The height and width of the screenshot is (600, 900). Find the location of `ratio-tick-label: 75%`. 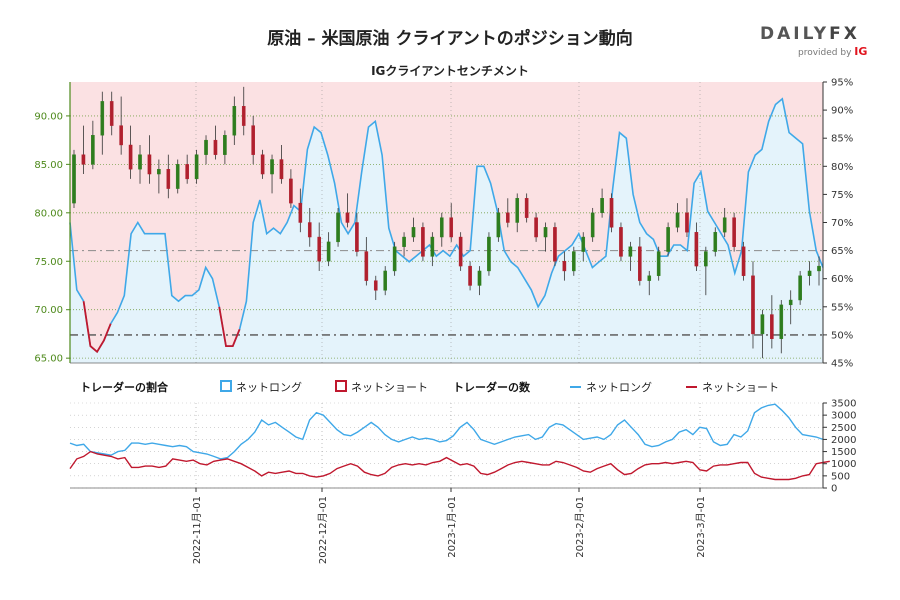

ratio-tick-label: 75% is located at coordinates (842, 195).